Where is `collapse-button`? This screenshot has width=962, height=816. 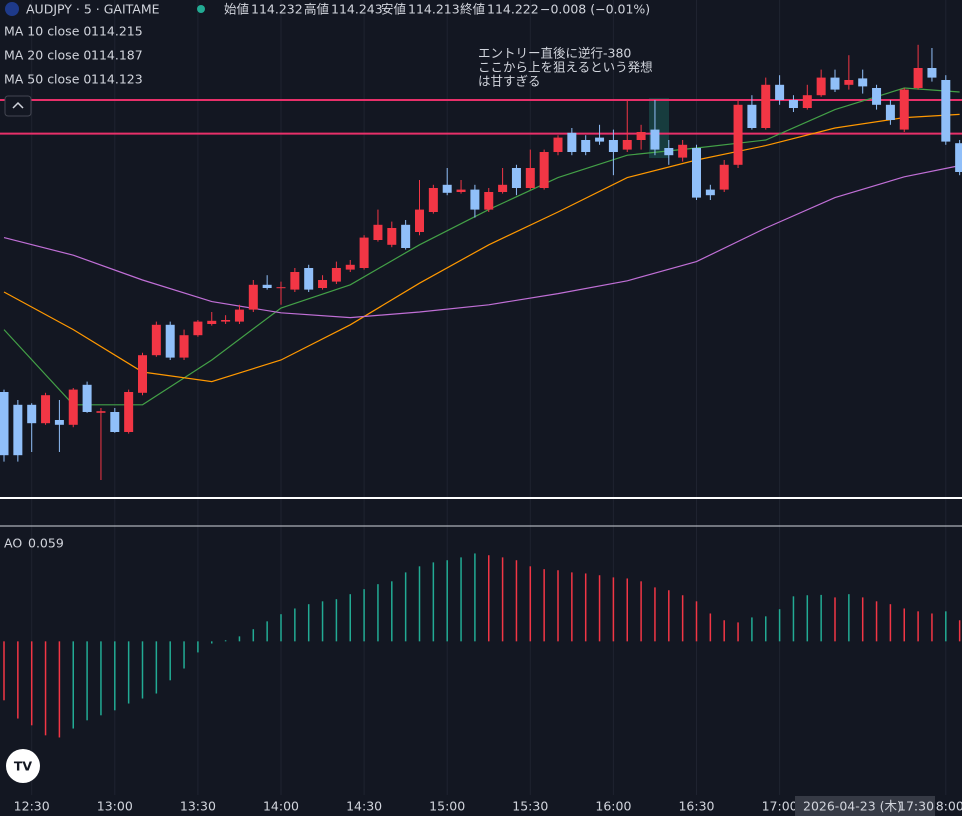
collapse-button is located at coordinates (18, 106).